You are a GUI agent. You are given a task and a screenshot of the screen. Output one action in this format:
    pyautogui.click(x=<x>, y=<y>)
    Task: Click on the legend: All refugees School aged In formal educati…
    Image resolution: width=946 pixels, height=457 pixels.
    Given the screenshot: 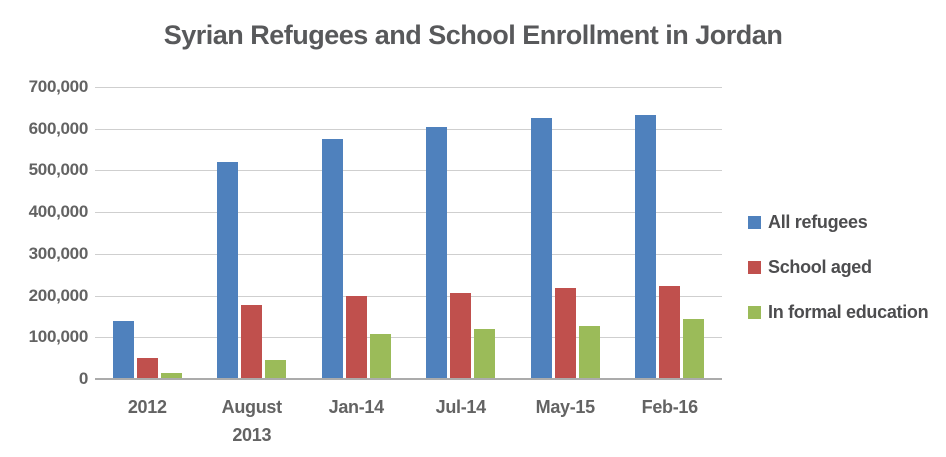 What is the action you would take?
    pyautogui.click(x=838, y=275)
    